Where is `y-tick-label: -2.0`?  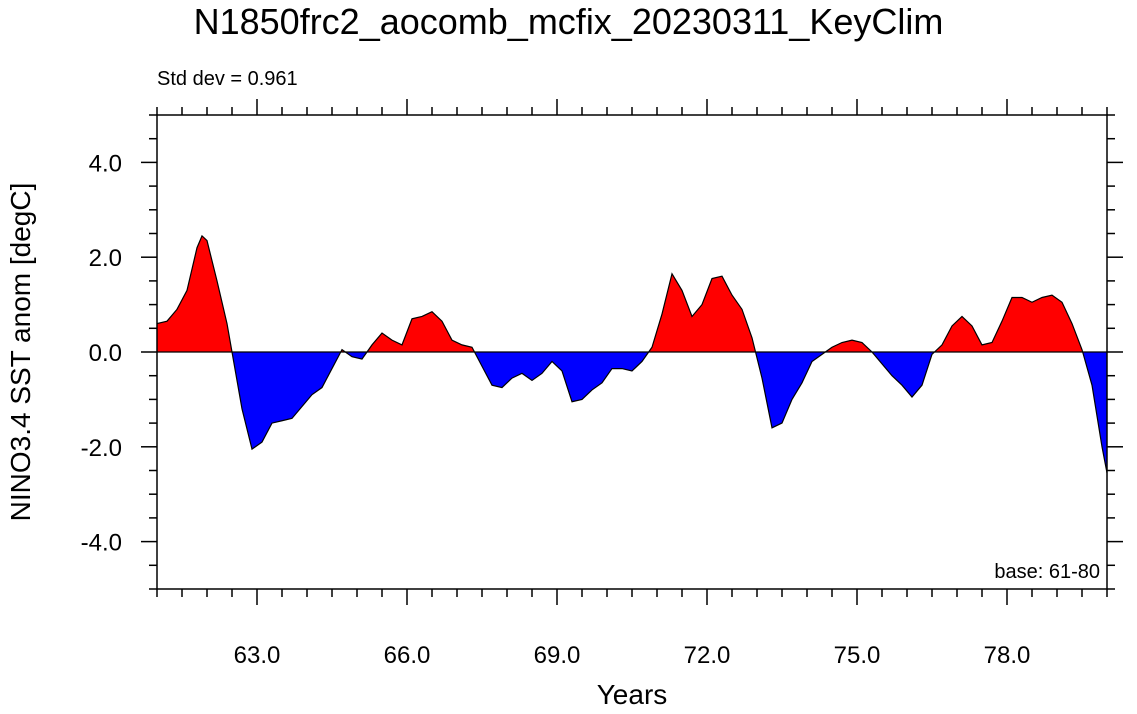 y-tick-label: -2.0 is located at coordinates (101, 448).